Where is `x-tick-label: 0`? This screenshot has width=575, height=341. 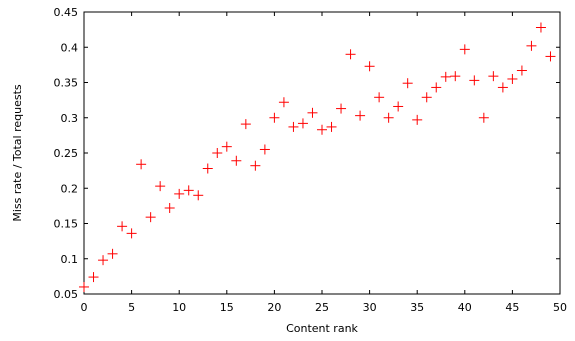 x-tick-label: 0 is located at coordinates (84, 307).